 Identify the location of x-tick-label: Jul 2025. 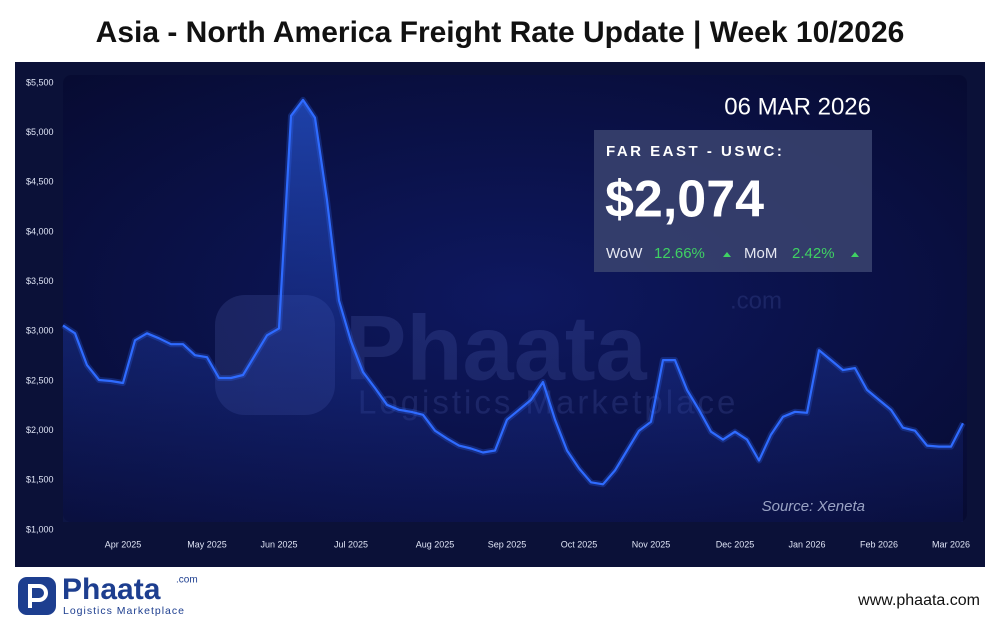
(351, 544).